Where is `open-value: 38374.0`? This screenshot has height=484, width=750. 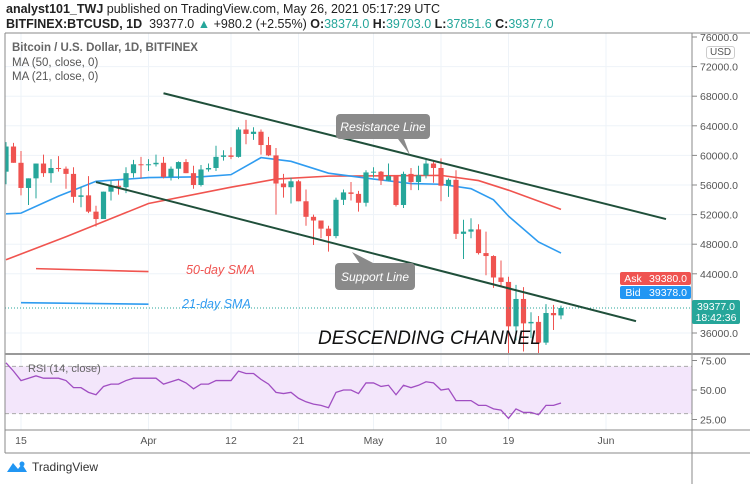 open-value: 38374.0 is located at coordinates (347, 24).